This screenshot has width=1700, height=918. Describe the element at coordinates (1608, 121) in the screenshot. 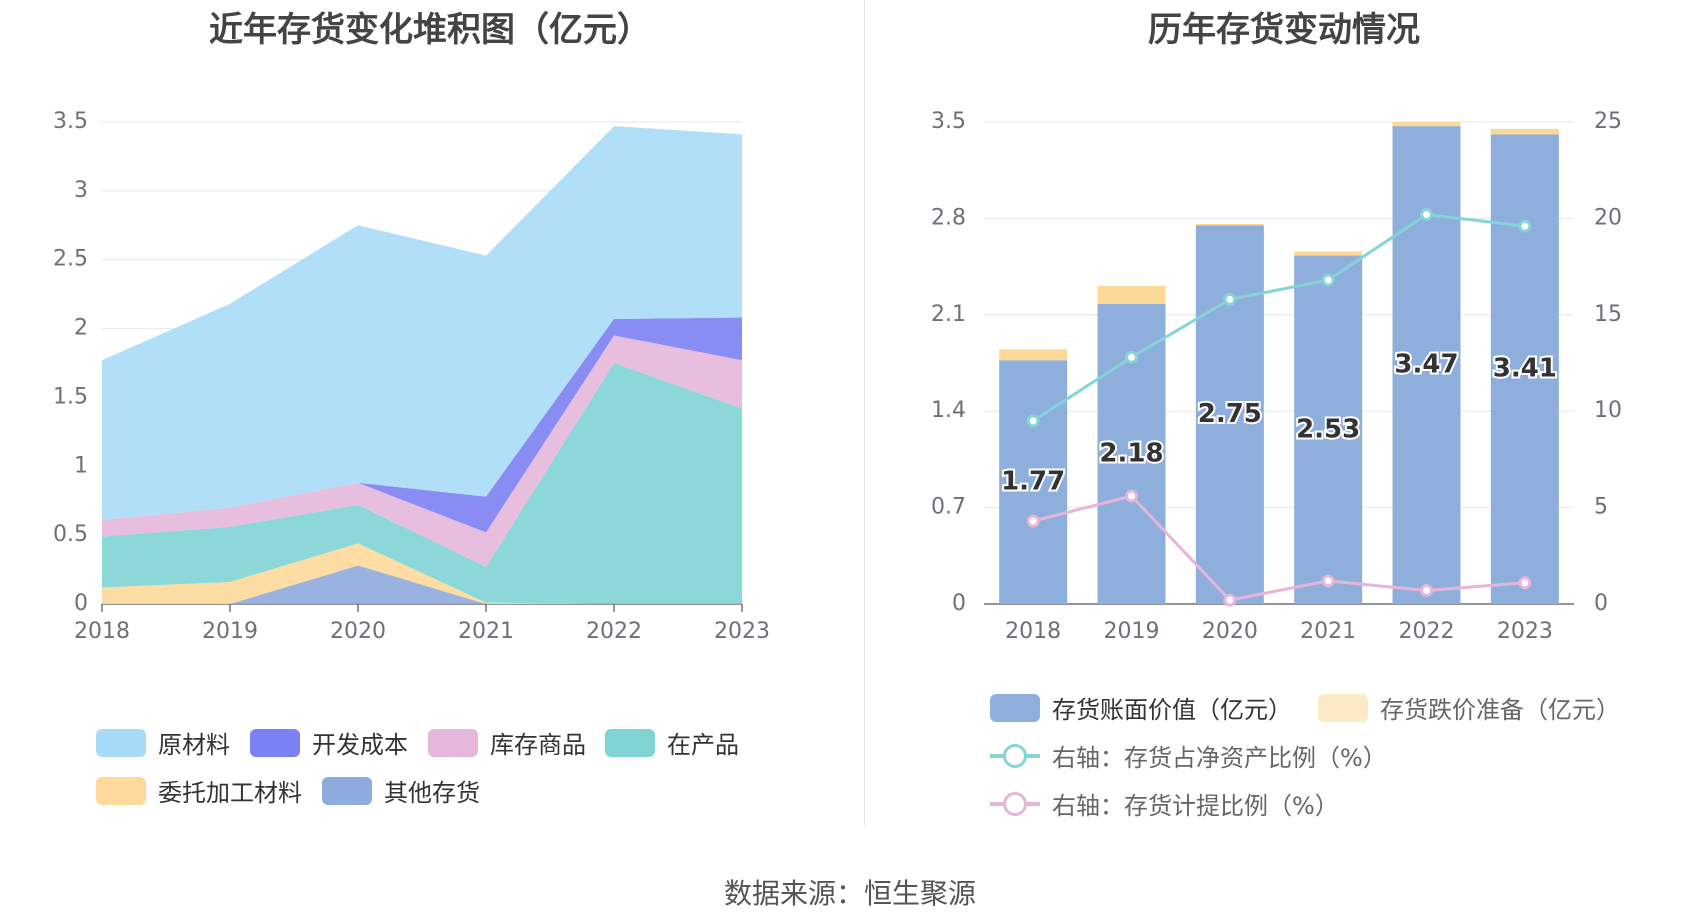

I see `y2-tick-label: 25` at that location.